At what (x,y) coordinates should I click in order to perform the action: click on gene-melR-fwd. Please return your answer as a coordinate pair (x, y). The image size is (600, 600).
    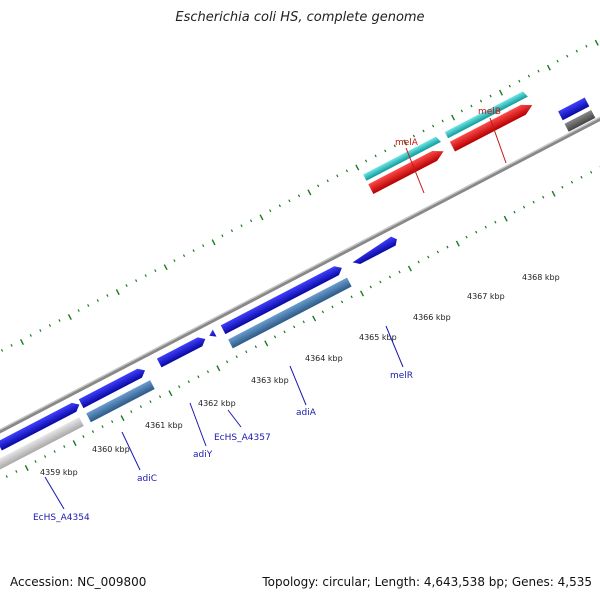
    Looking at the image, I should click on (374, 250).